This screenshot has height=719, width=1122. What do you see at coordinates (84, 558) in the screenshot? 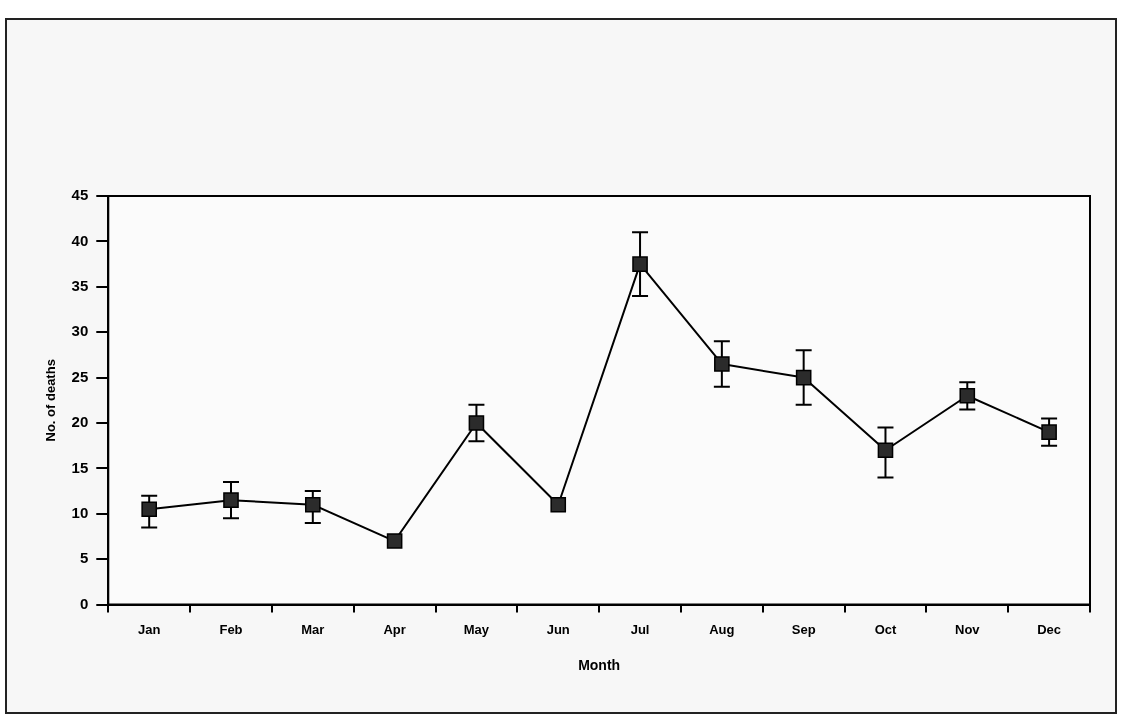
I see `y-tick-label: 5` at bounding box center [84, 558].